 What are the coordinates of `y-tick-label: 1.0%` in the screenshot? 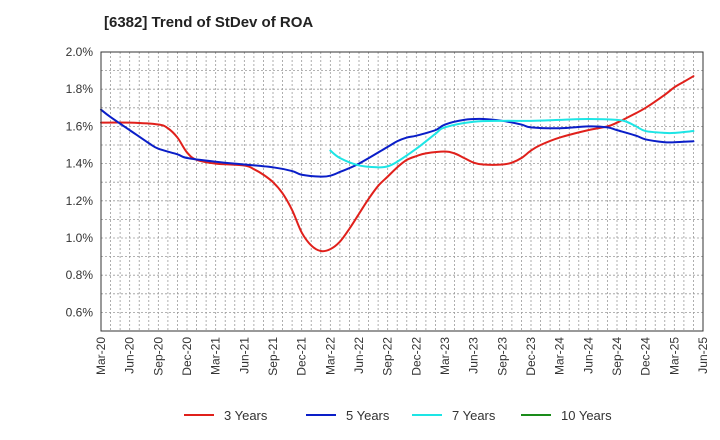 It's located at (80, 238).